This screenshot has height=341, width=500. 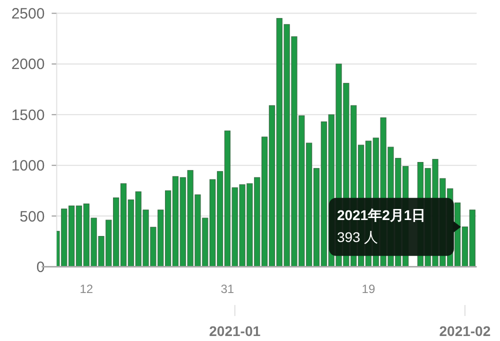 What do you see at coordinates (369, 289) in the screenshot?
I see `x-tick-label: 19` at bounding box center [369, 289].